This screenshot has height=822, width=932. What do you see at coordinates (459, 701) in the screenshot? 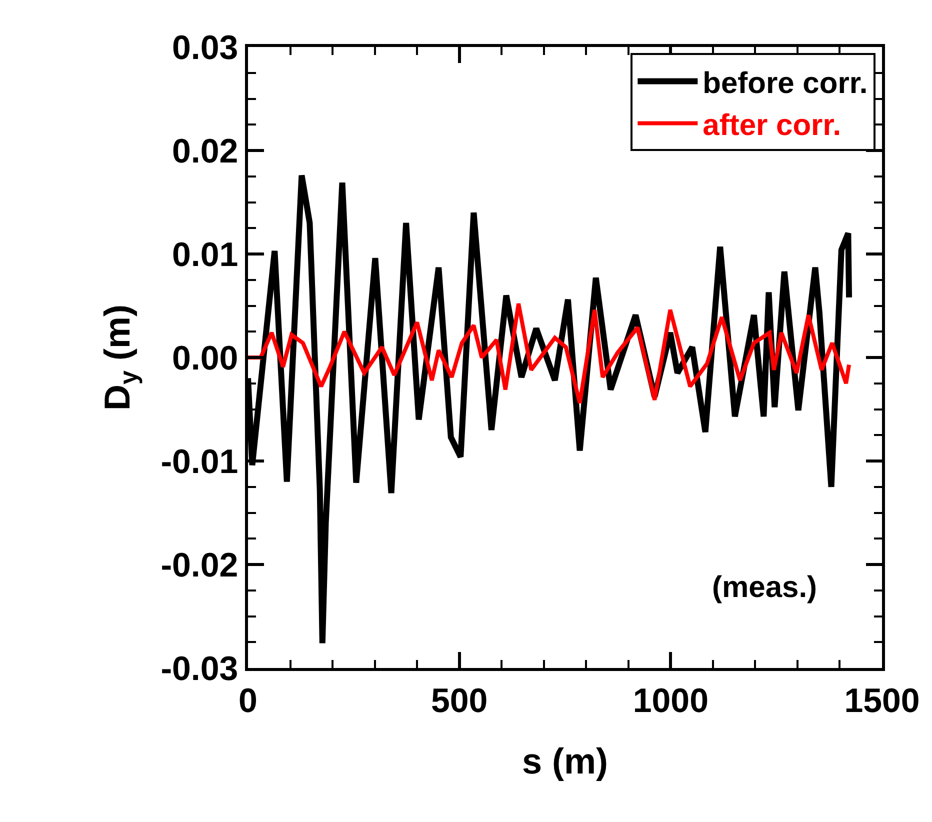
I see `x-tick-label: 500` at bounding box center [459, 701].